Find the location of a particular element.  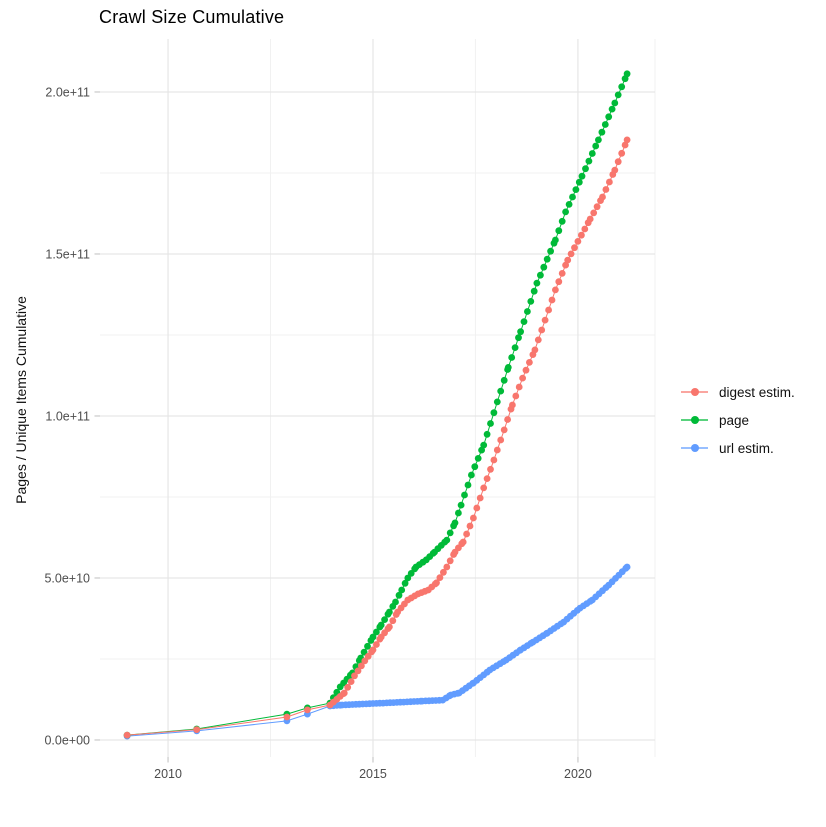

y-tick-label: 1.0e+11 is located at coordinates (67, 416).